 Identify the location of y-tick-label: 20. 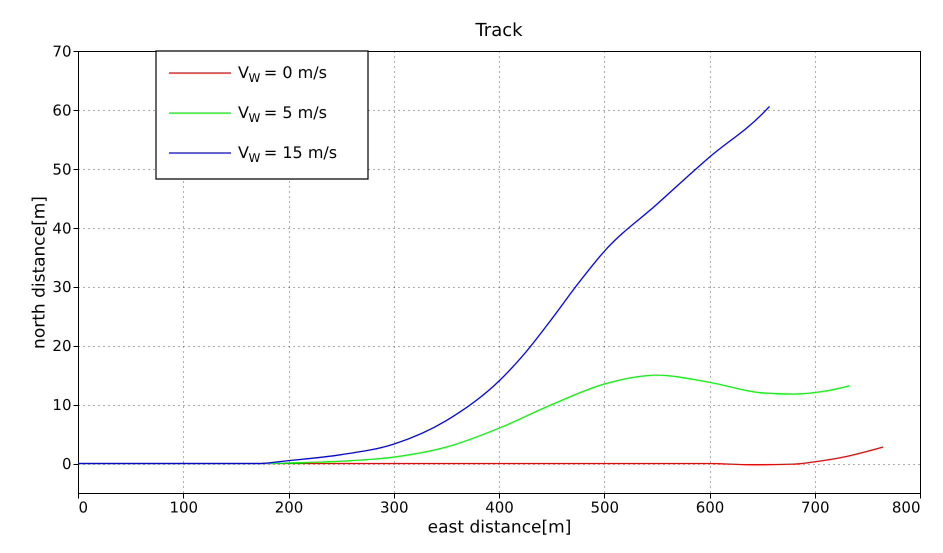
(62, 346).